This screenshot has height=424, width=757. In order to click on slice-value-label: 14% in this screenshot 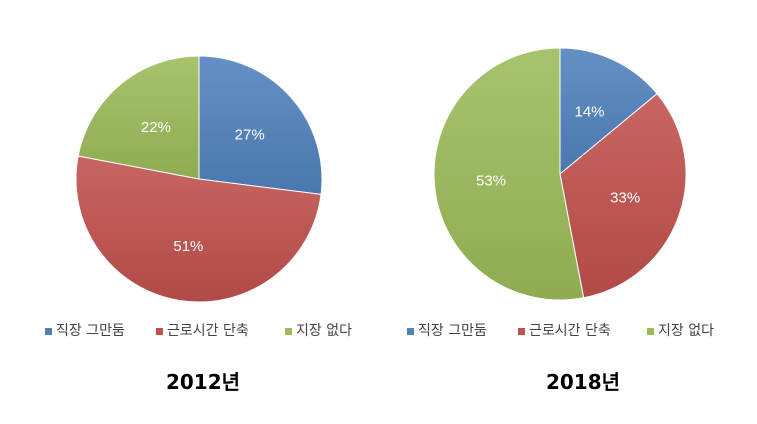, I will do `click(589, 111)`.